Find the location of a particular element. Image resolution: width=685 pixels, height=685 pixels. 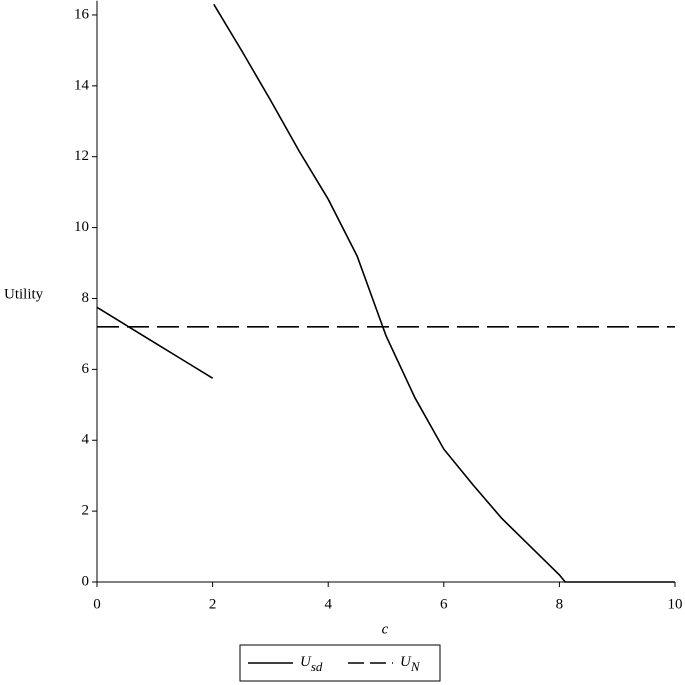

legend-label: UN is located at coordinates (410, 664).